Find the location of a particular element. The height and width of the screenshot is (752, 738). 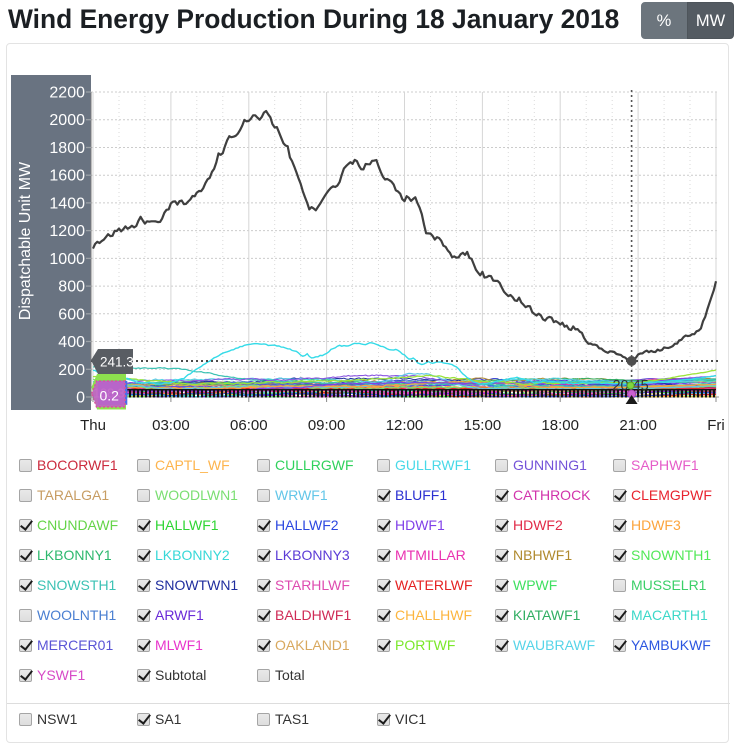

svg-text: 1600 is located at coordinates (67, 176).